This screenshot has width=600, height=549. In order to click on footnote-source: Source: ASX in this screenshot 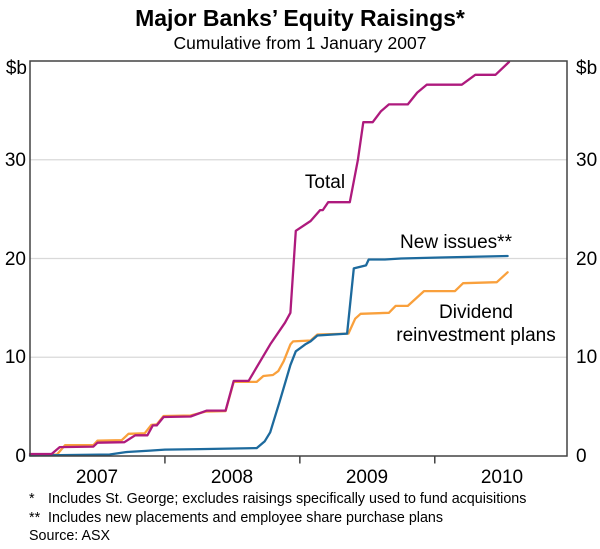, I will do `click(311, 536)`.